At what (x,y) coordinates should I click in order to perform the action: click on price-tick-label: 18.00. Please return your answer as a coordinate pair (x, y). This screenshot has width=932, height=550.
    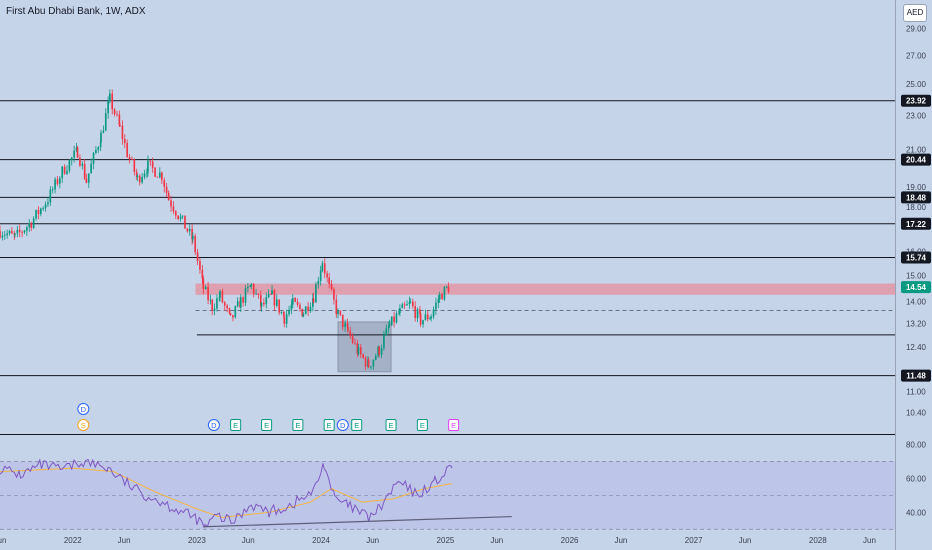
    Looking at the image, I should click on (916, 207).